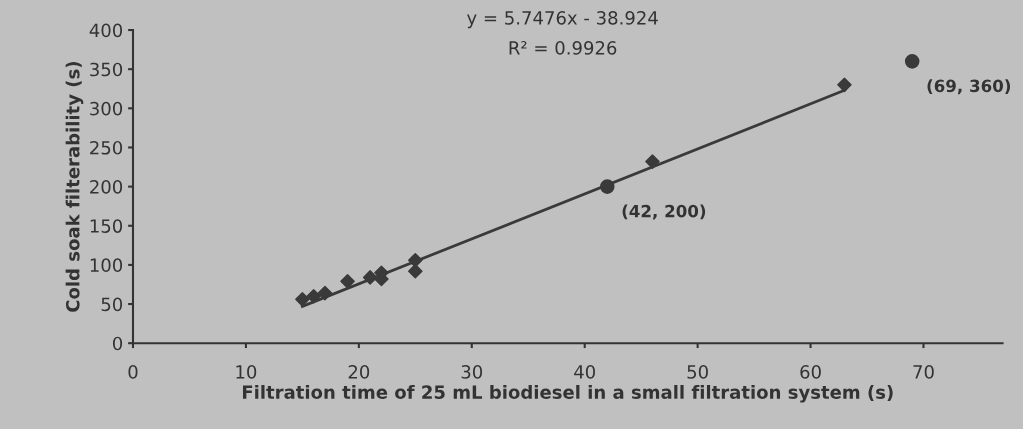 The height and width of the screenshot is (429, 1023). I want to click on y-tick-label: 100, so click(106, 265).